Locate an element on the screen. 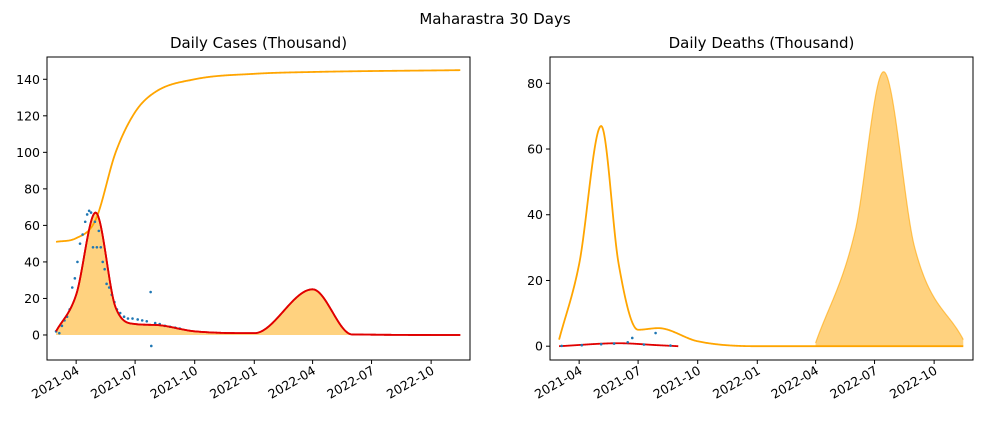  cases-x-tick-label-4: 2022-04 is located at coordinates (291, 382).